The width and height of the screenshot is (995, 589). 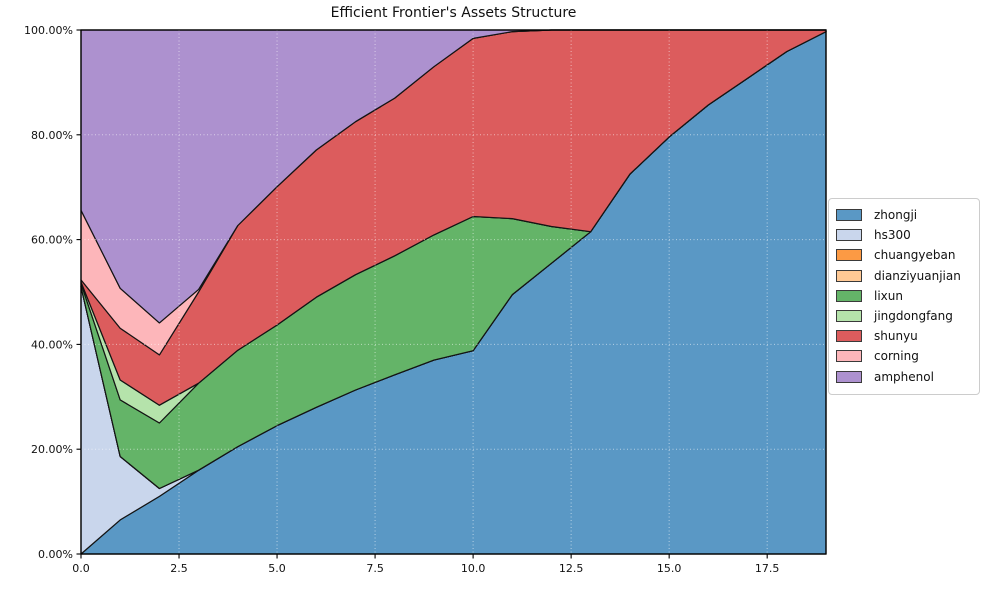 What do you see at coordinates (849, 356) in the screenshot?
I see `legend-swatch-corning` at bounding box center [849, 356].